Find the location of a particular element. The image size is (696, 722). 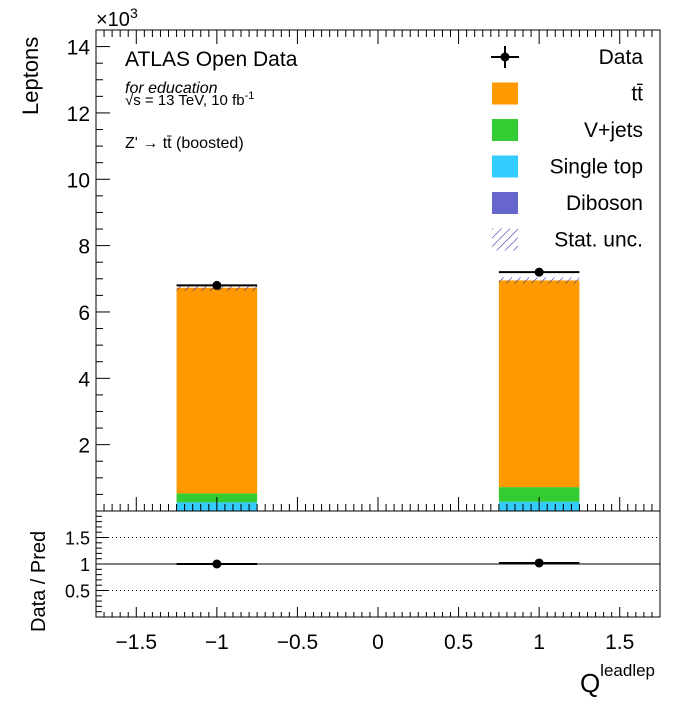

data-points is located at coordinates (378, 278).